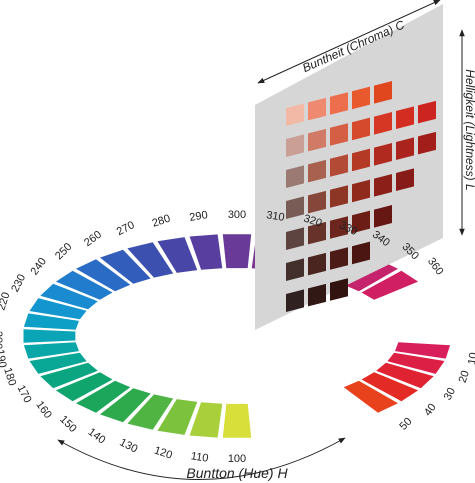  Describe the element at coordinates (339, 165) in the screenshot. I see `swatch-r2-c2` at that location.